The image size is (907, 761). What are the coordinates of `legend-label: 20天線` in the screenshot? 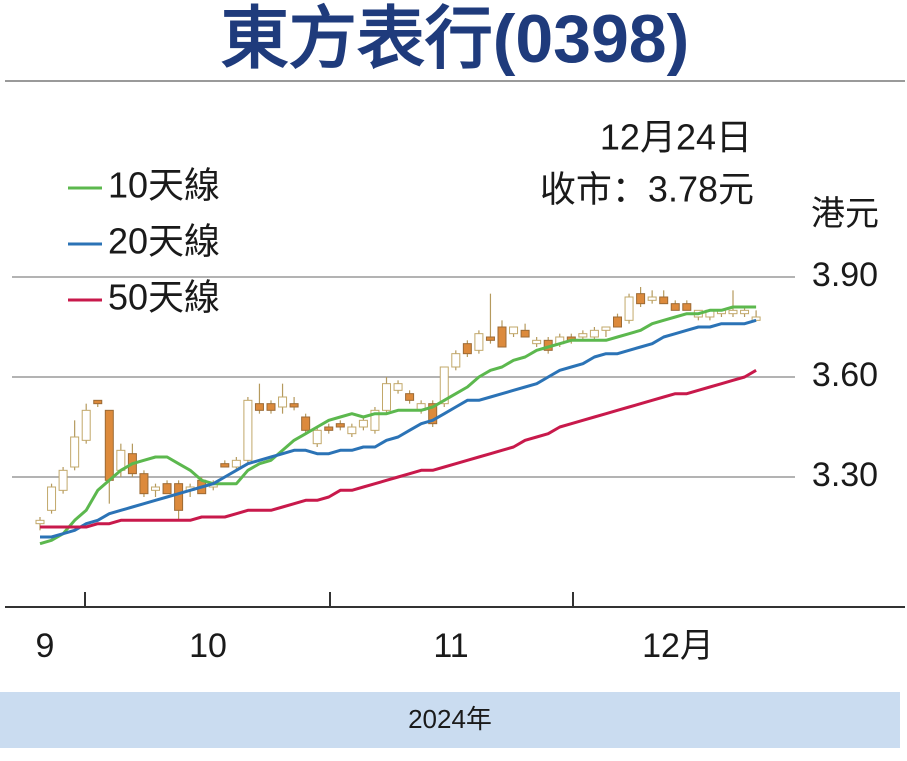 It's located at (164, 241).